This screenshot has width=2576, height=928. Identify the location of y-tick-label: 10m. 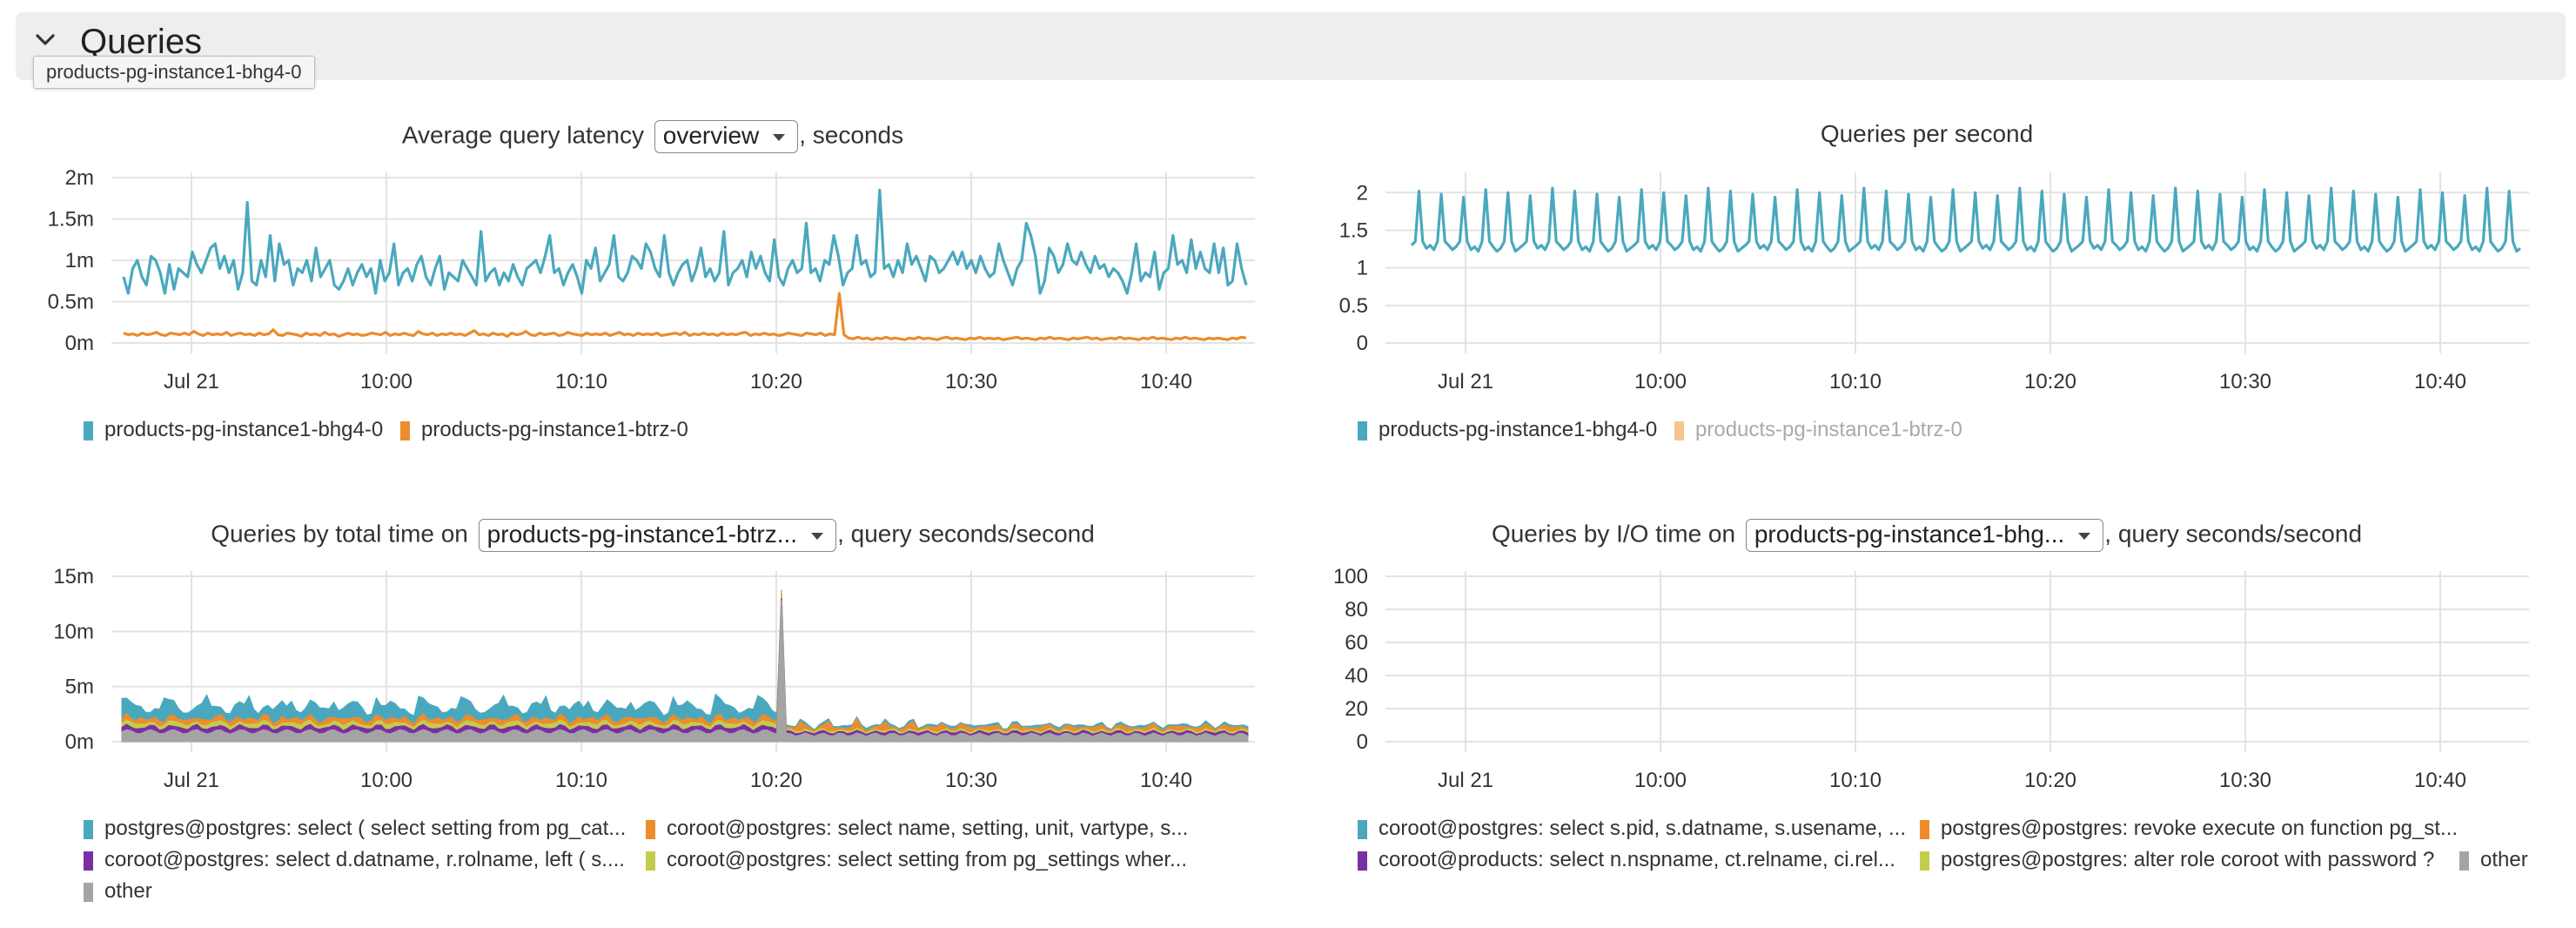
(73, 631).